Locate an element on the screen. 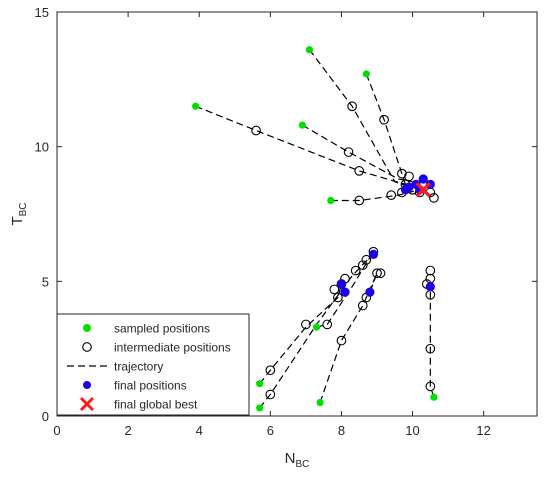 This screenshot has width=550, height=478. x-tick-label: 4 is located at coordinates (199, 430).